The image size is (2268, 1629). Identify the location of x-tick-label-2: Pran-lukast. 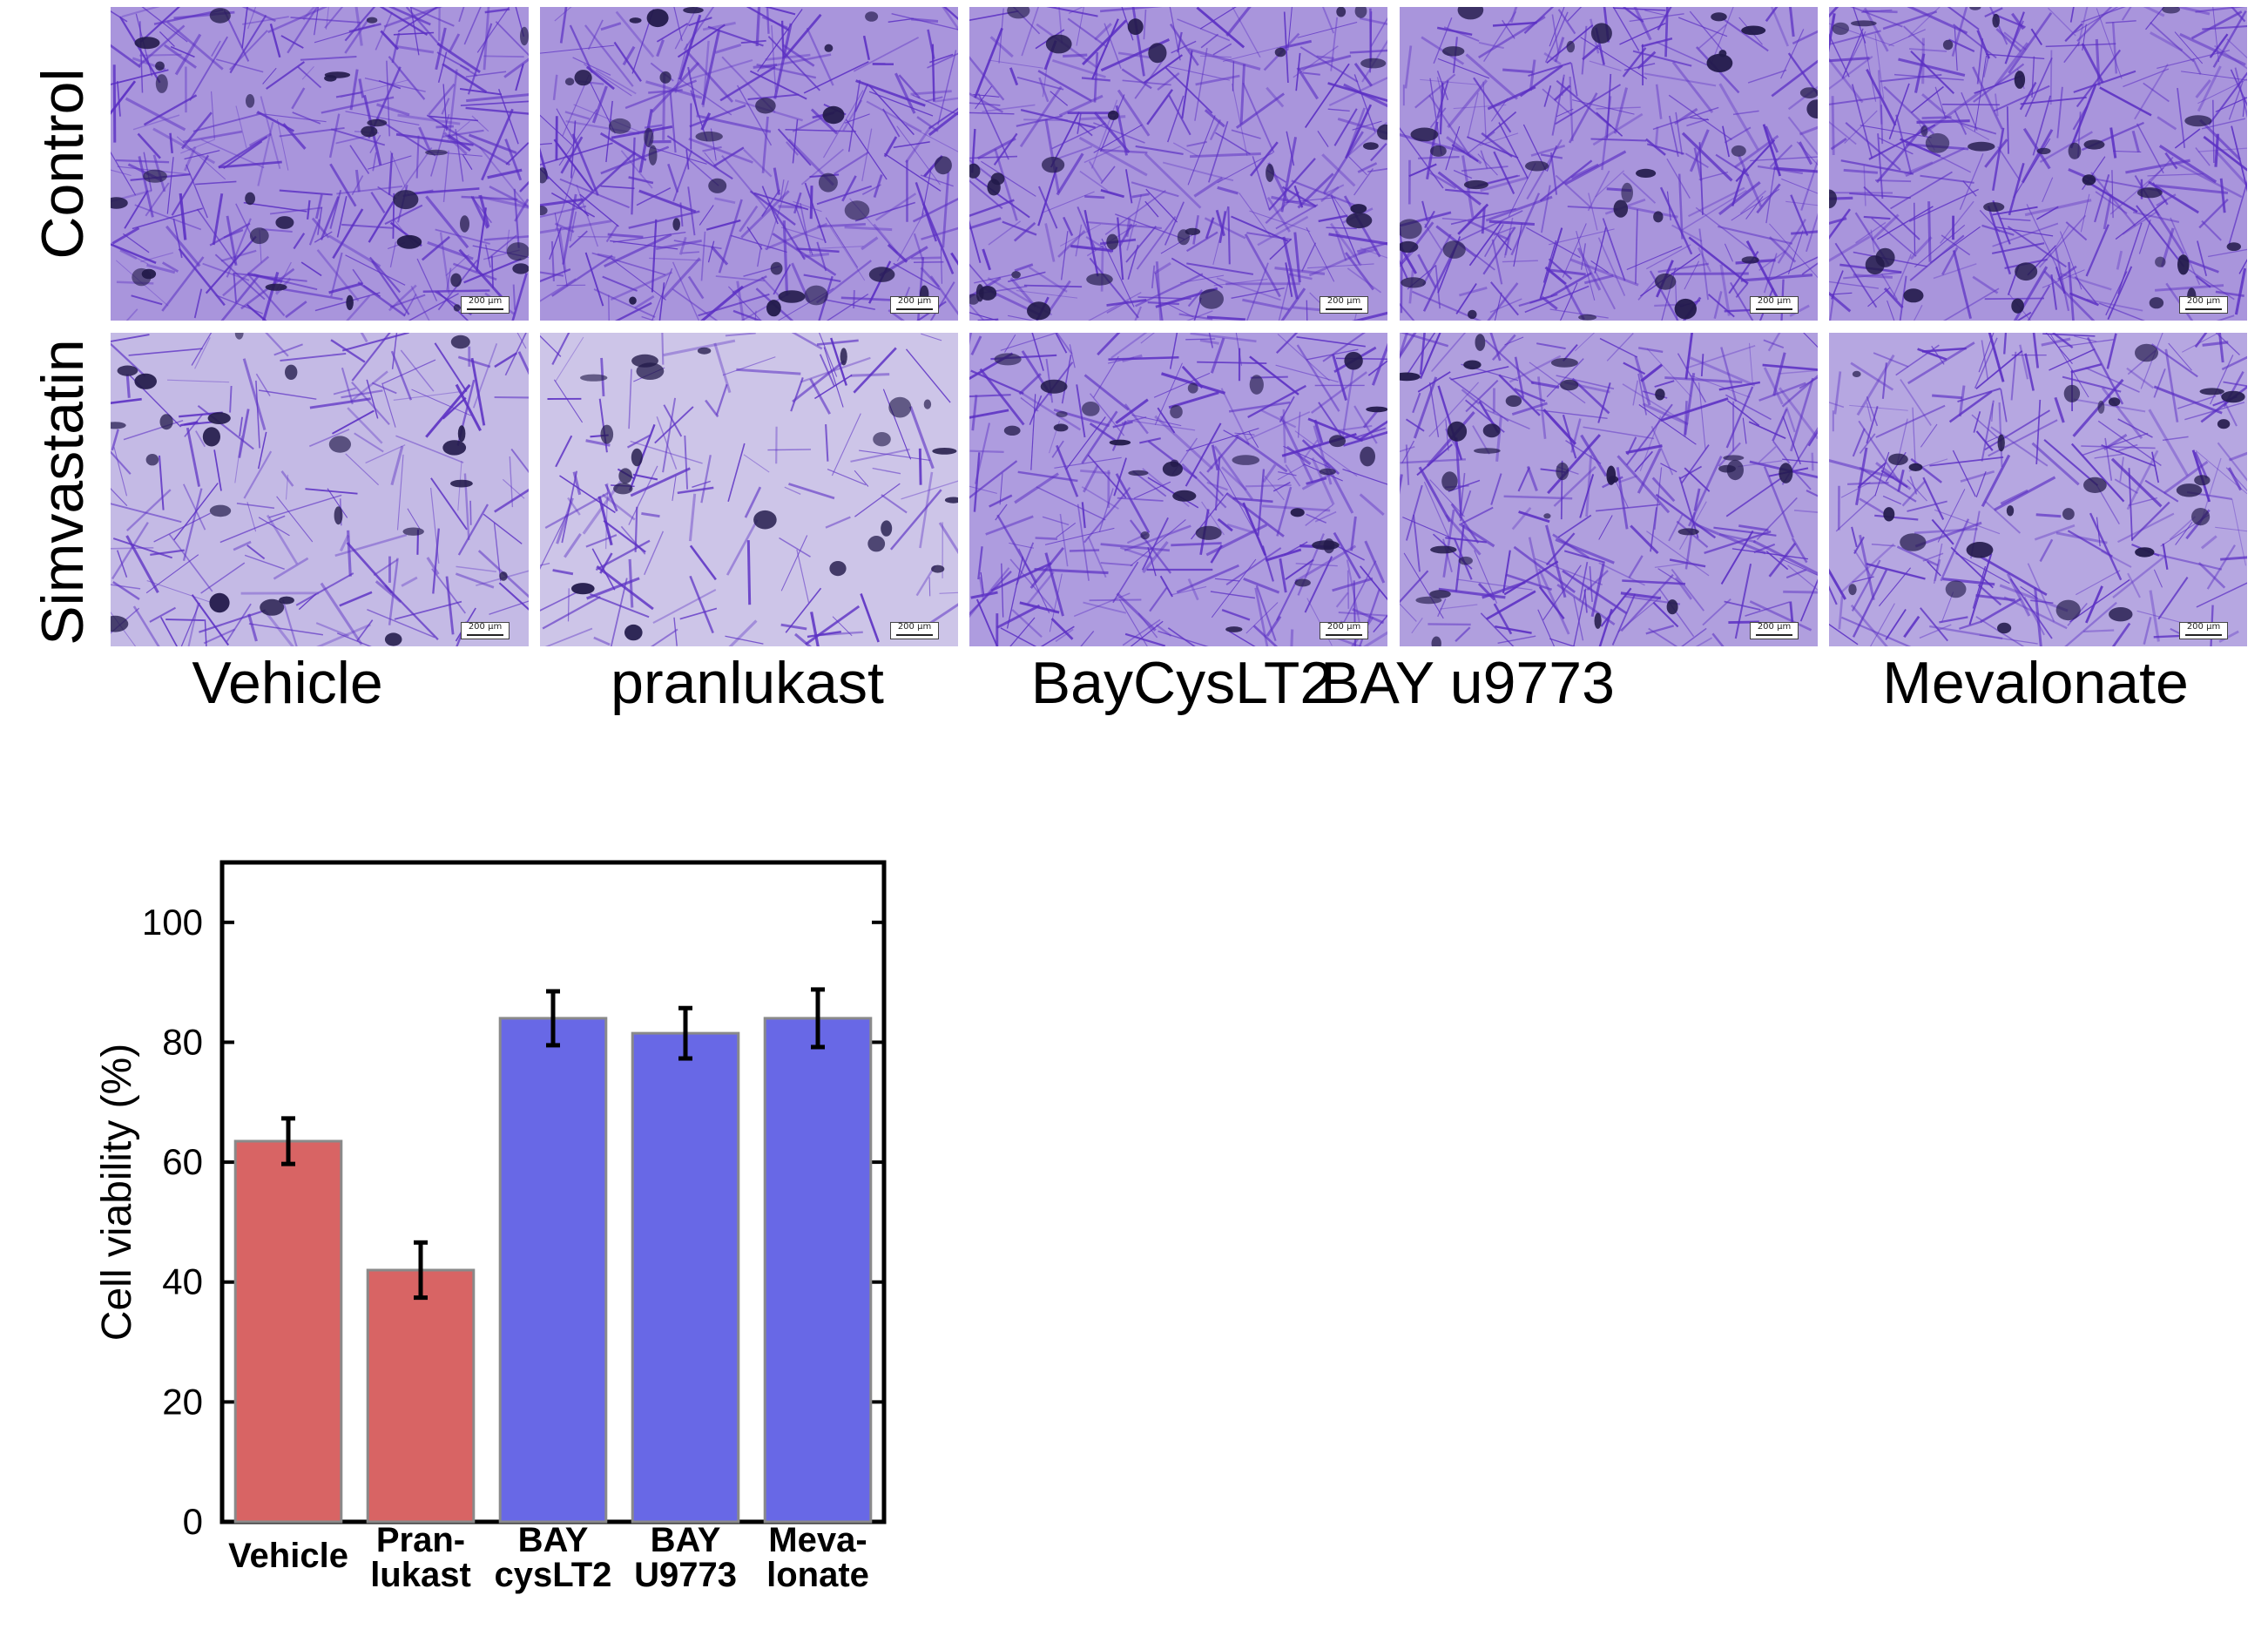
(420, 1557).